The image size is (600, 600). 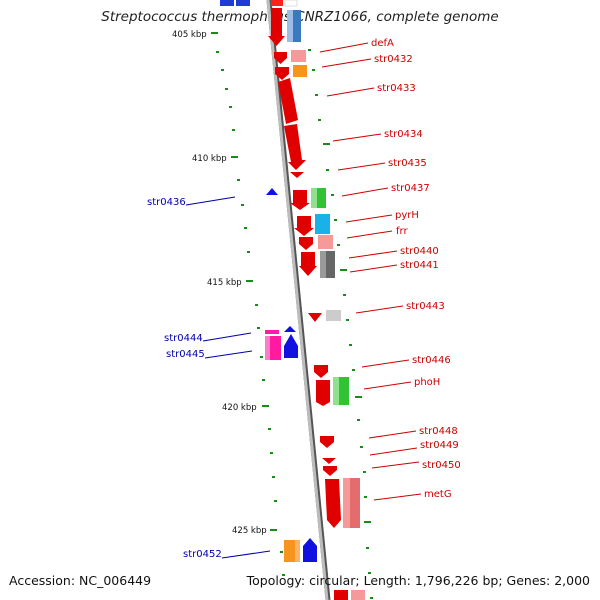 What do you see at coordinates (355, 503) in the screenshot?
I see `gene-metG-box-hl` at bounding box center [355, 503].